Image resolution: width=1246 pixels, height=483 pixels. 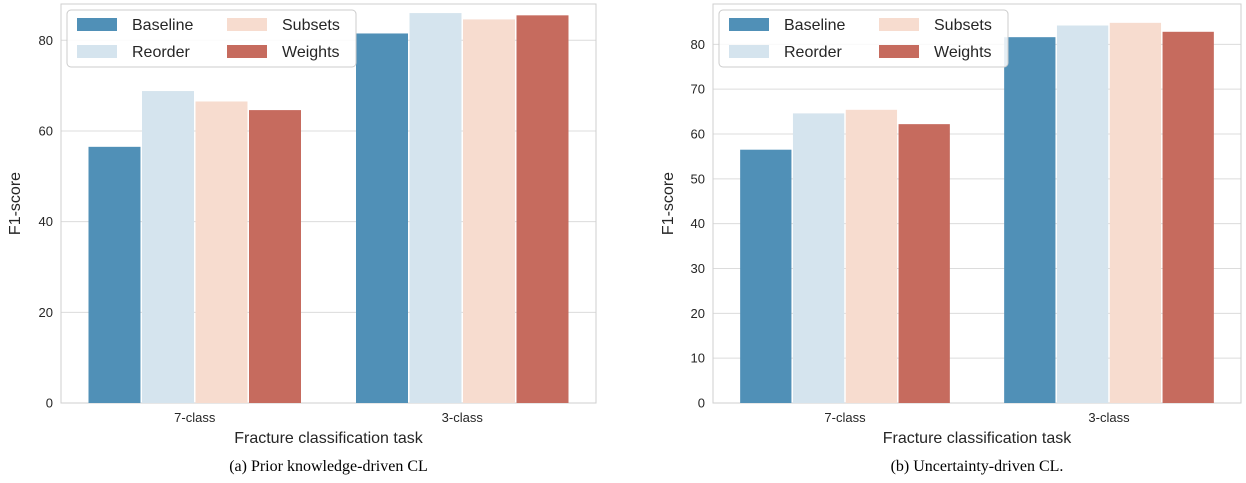 What do you see at coordinates (698, 268) in the screenshot?
I see `y-tick-label: 30` at bounding box center [698, 268].